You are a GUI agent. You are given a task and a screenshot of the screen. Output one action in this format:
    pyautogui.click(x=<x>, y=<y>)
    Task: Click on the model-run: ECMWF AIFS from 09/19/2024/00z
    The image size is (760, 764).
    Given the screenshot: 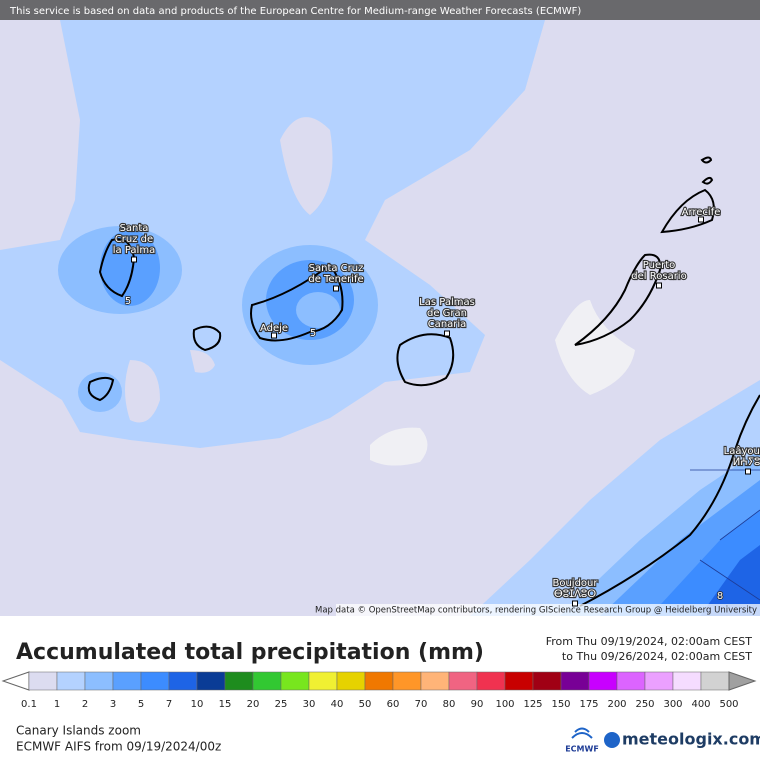 What is the action you would take?
    pyautogui.click(x=118, y=747)
    